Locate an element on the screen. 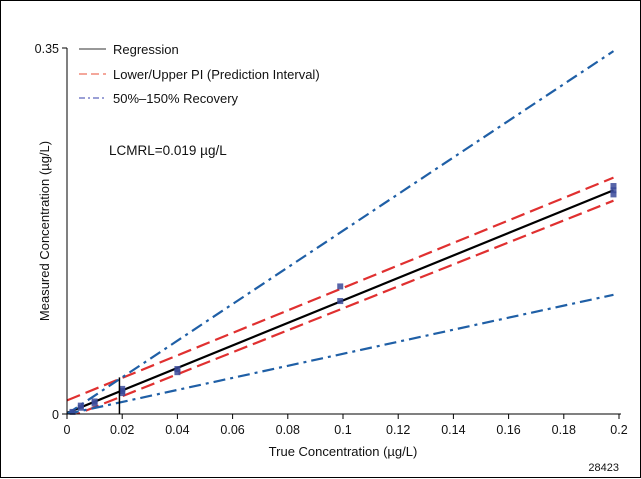 The image size is (641, 479). x-tick-label: 0.06 is located at coordinates (232, 430).